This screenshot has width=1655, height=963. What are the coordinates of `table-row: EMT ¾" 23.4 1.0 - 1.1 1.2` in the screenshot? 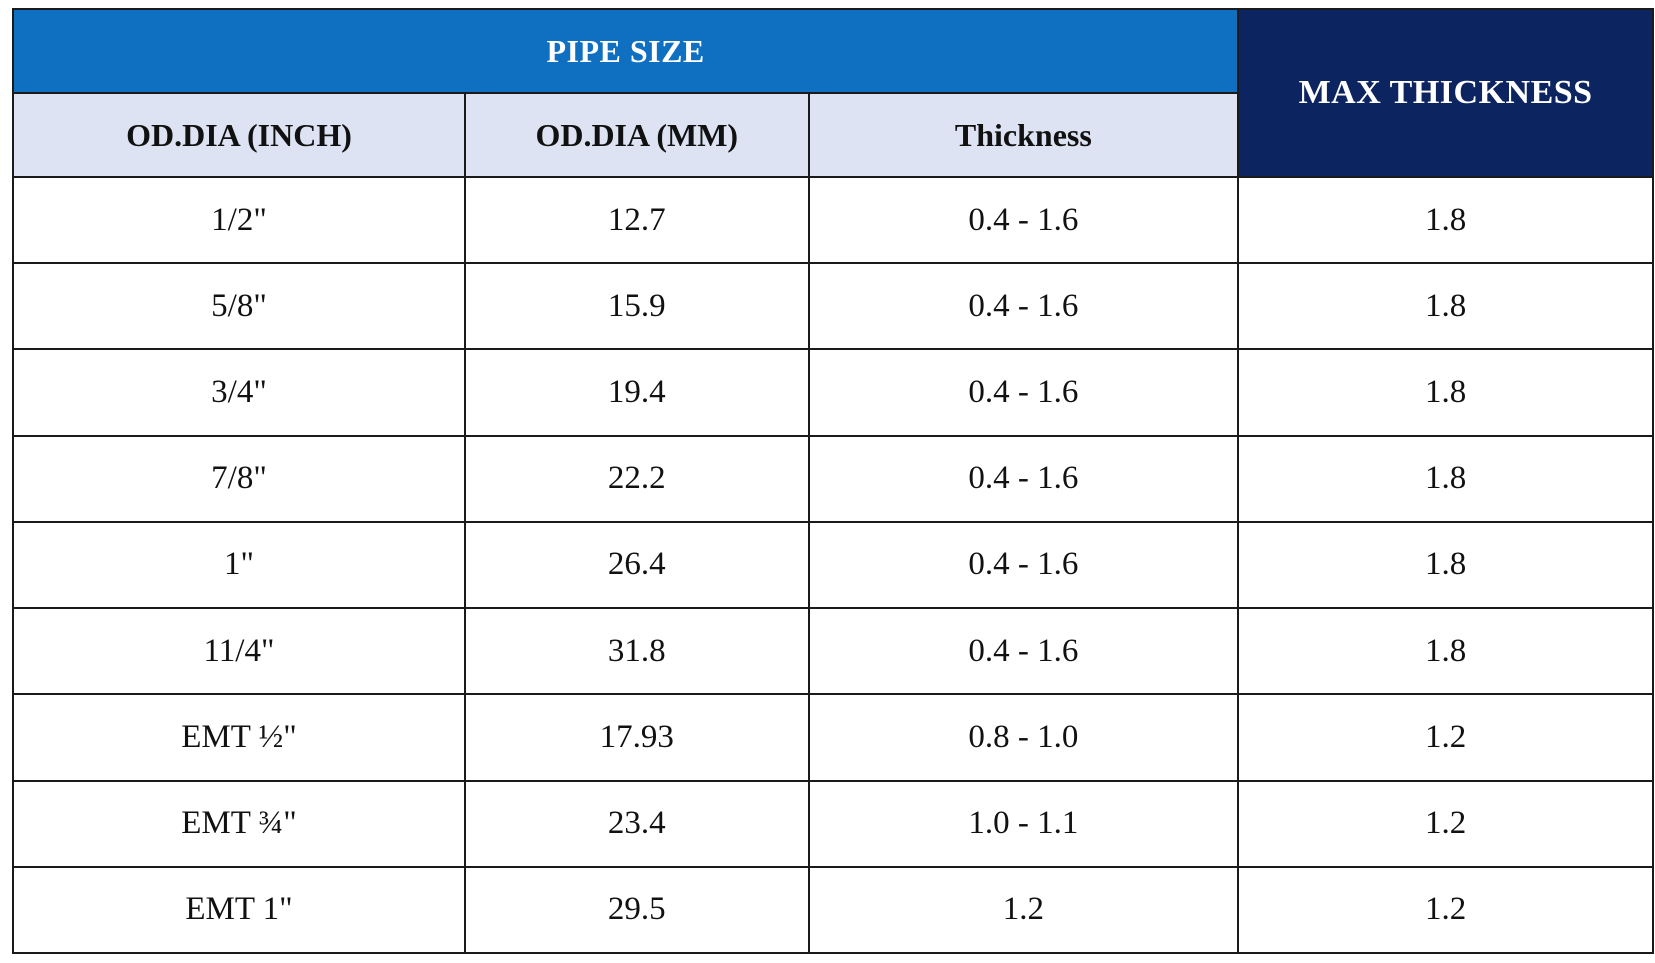 It's located at (833, 823).